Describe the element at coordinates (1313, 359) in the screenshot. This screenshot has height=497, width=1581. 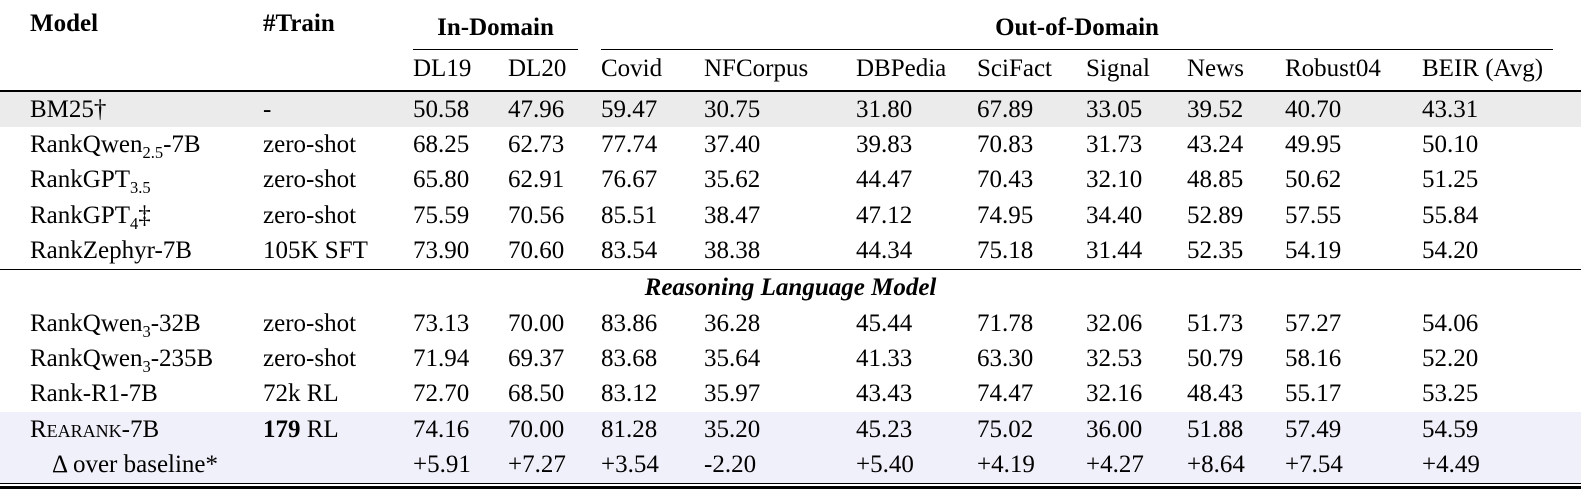
I see `value-cell: 58.16` at that location.